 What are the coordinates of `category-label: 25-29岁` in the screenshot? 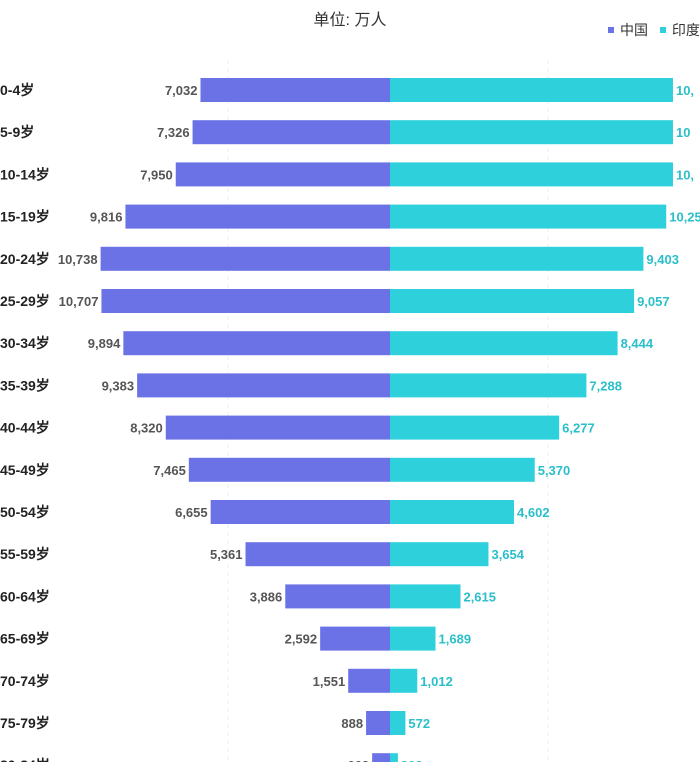 It's located at (25, 301).